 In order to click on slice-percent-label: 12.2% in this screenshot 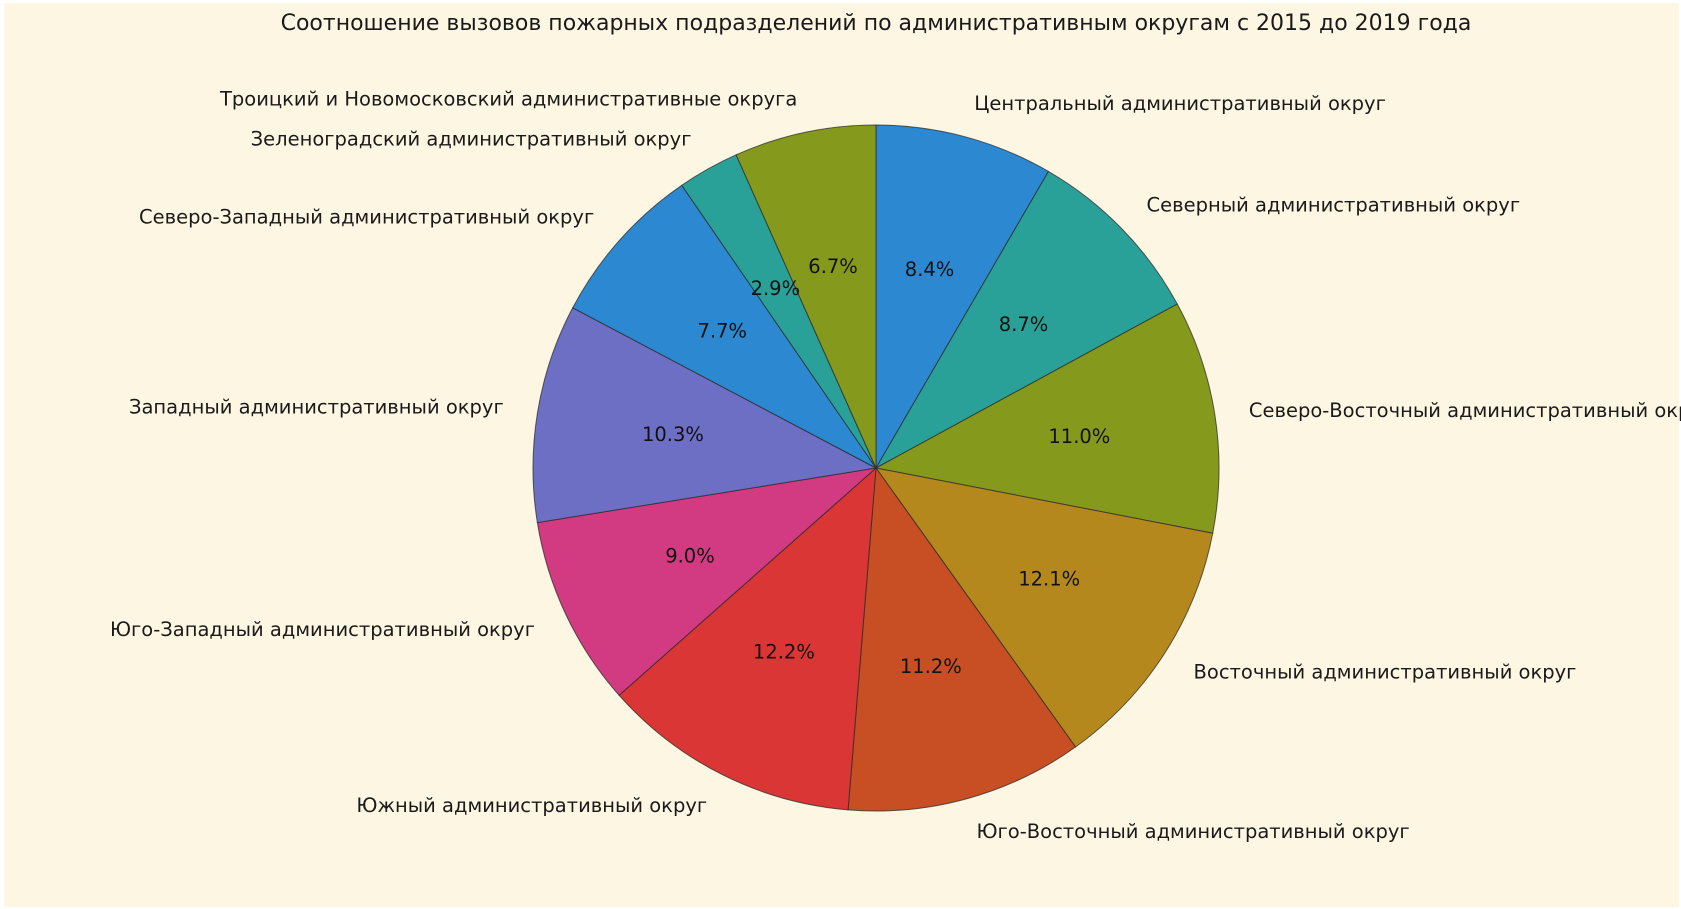, I will do `click(784, 652)`.